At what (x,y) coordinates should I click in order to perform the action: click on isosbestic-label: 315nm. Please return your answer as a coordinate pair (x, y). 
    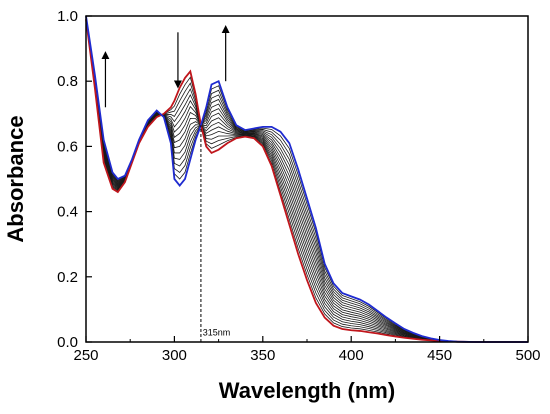
    Looking at the image, I should click on (217, 332).